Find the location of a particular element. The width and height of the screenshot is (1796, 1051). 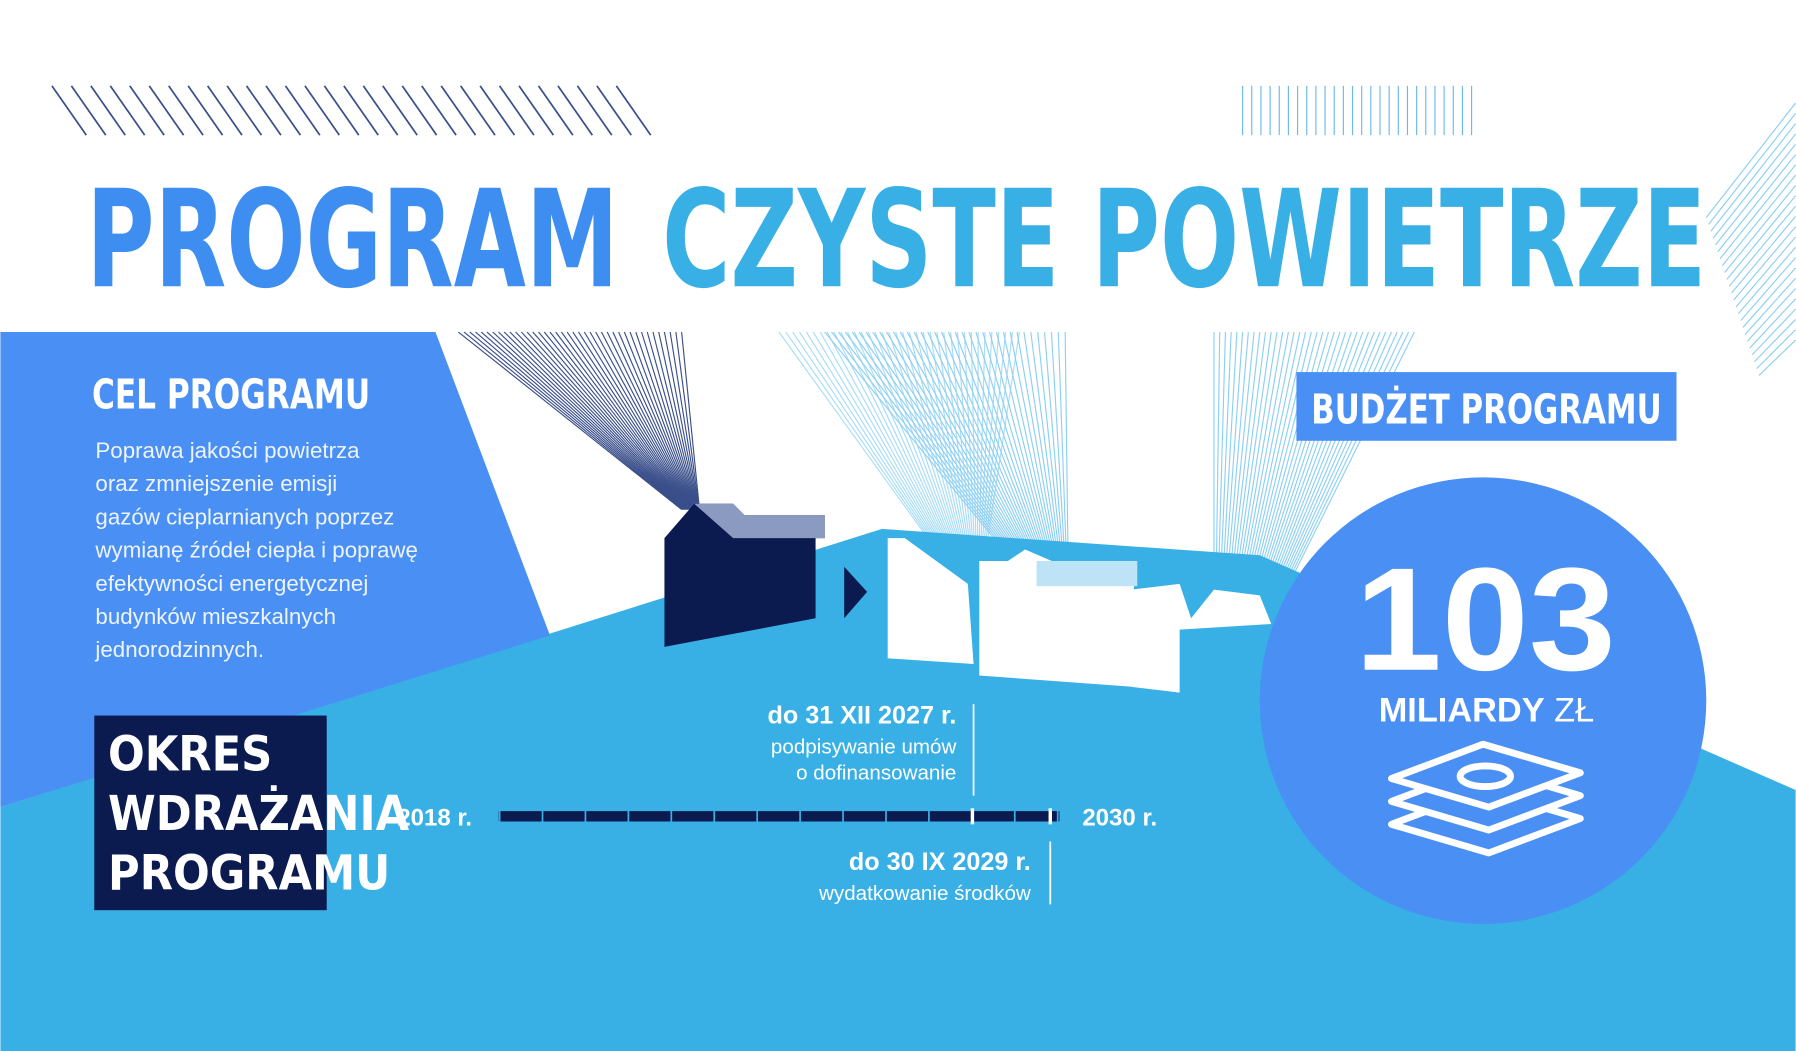

goal-line: budynków mieszkalnych is located at coordinates (215, 616).